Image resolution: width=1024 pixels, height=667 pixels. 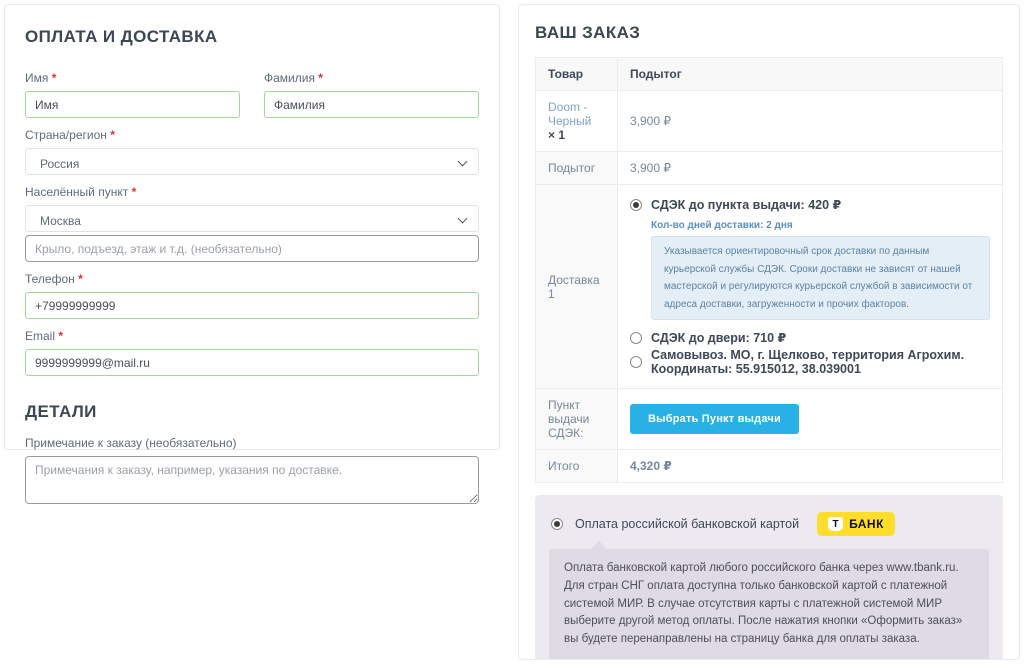 What do you see at coordinates (810, 121) in the screenshot?
I see `product-price: 3,900 ₽` at bounding box center [810, 121].